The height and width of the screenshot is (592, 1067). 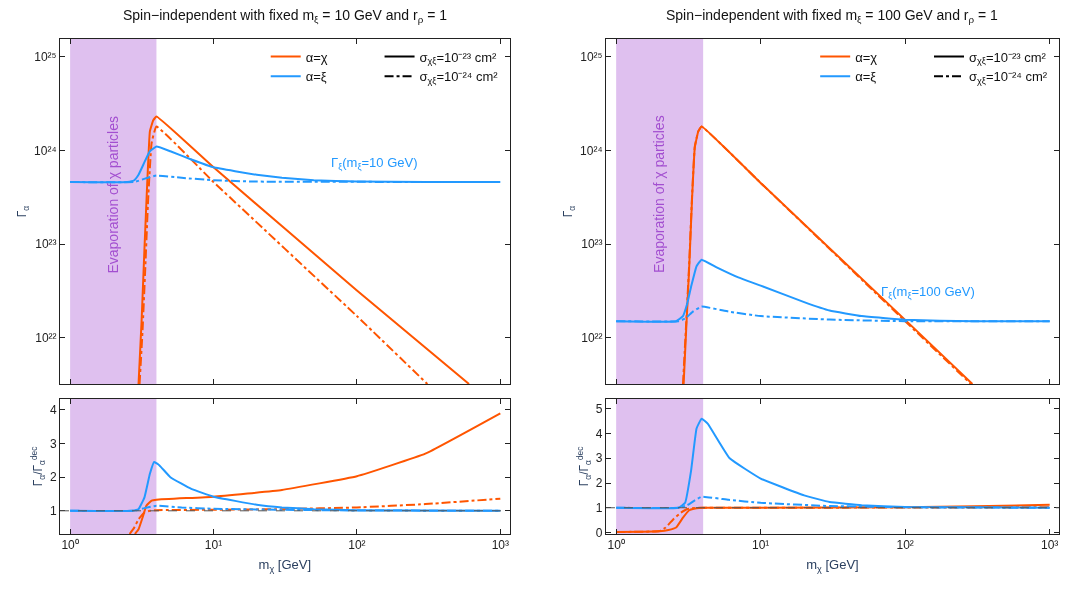 I want to click on y-tick-label: 5, so click(x=599, y=408).